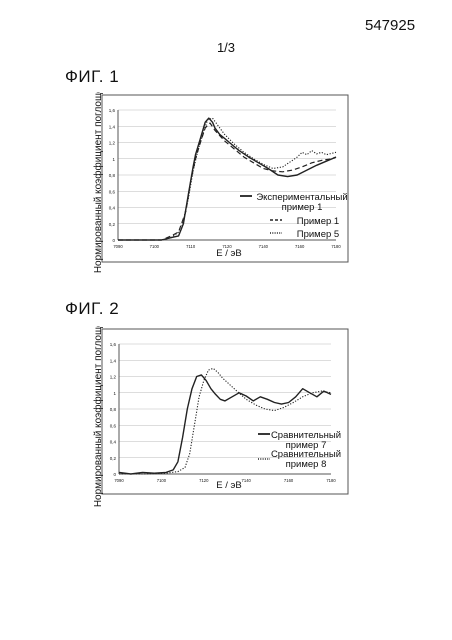 Image resolution: width=452 pixels, height=640 pixels. What do you see at coordinates (204, 480) in the screenshot?
I see `x-tick-label: 7120` at bounding box center [204, 480].